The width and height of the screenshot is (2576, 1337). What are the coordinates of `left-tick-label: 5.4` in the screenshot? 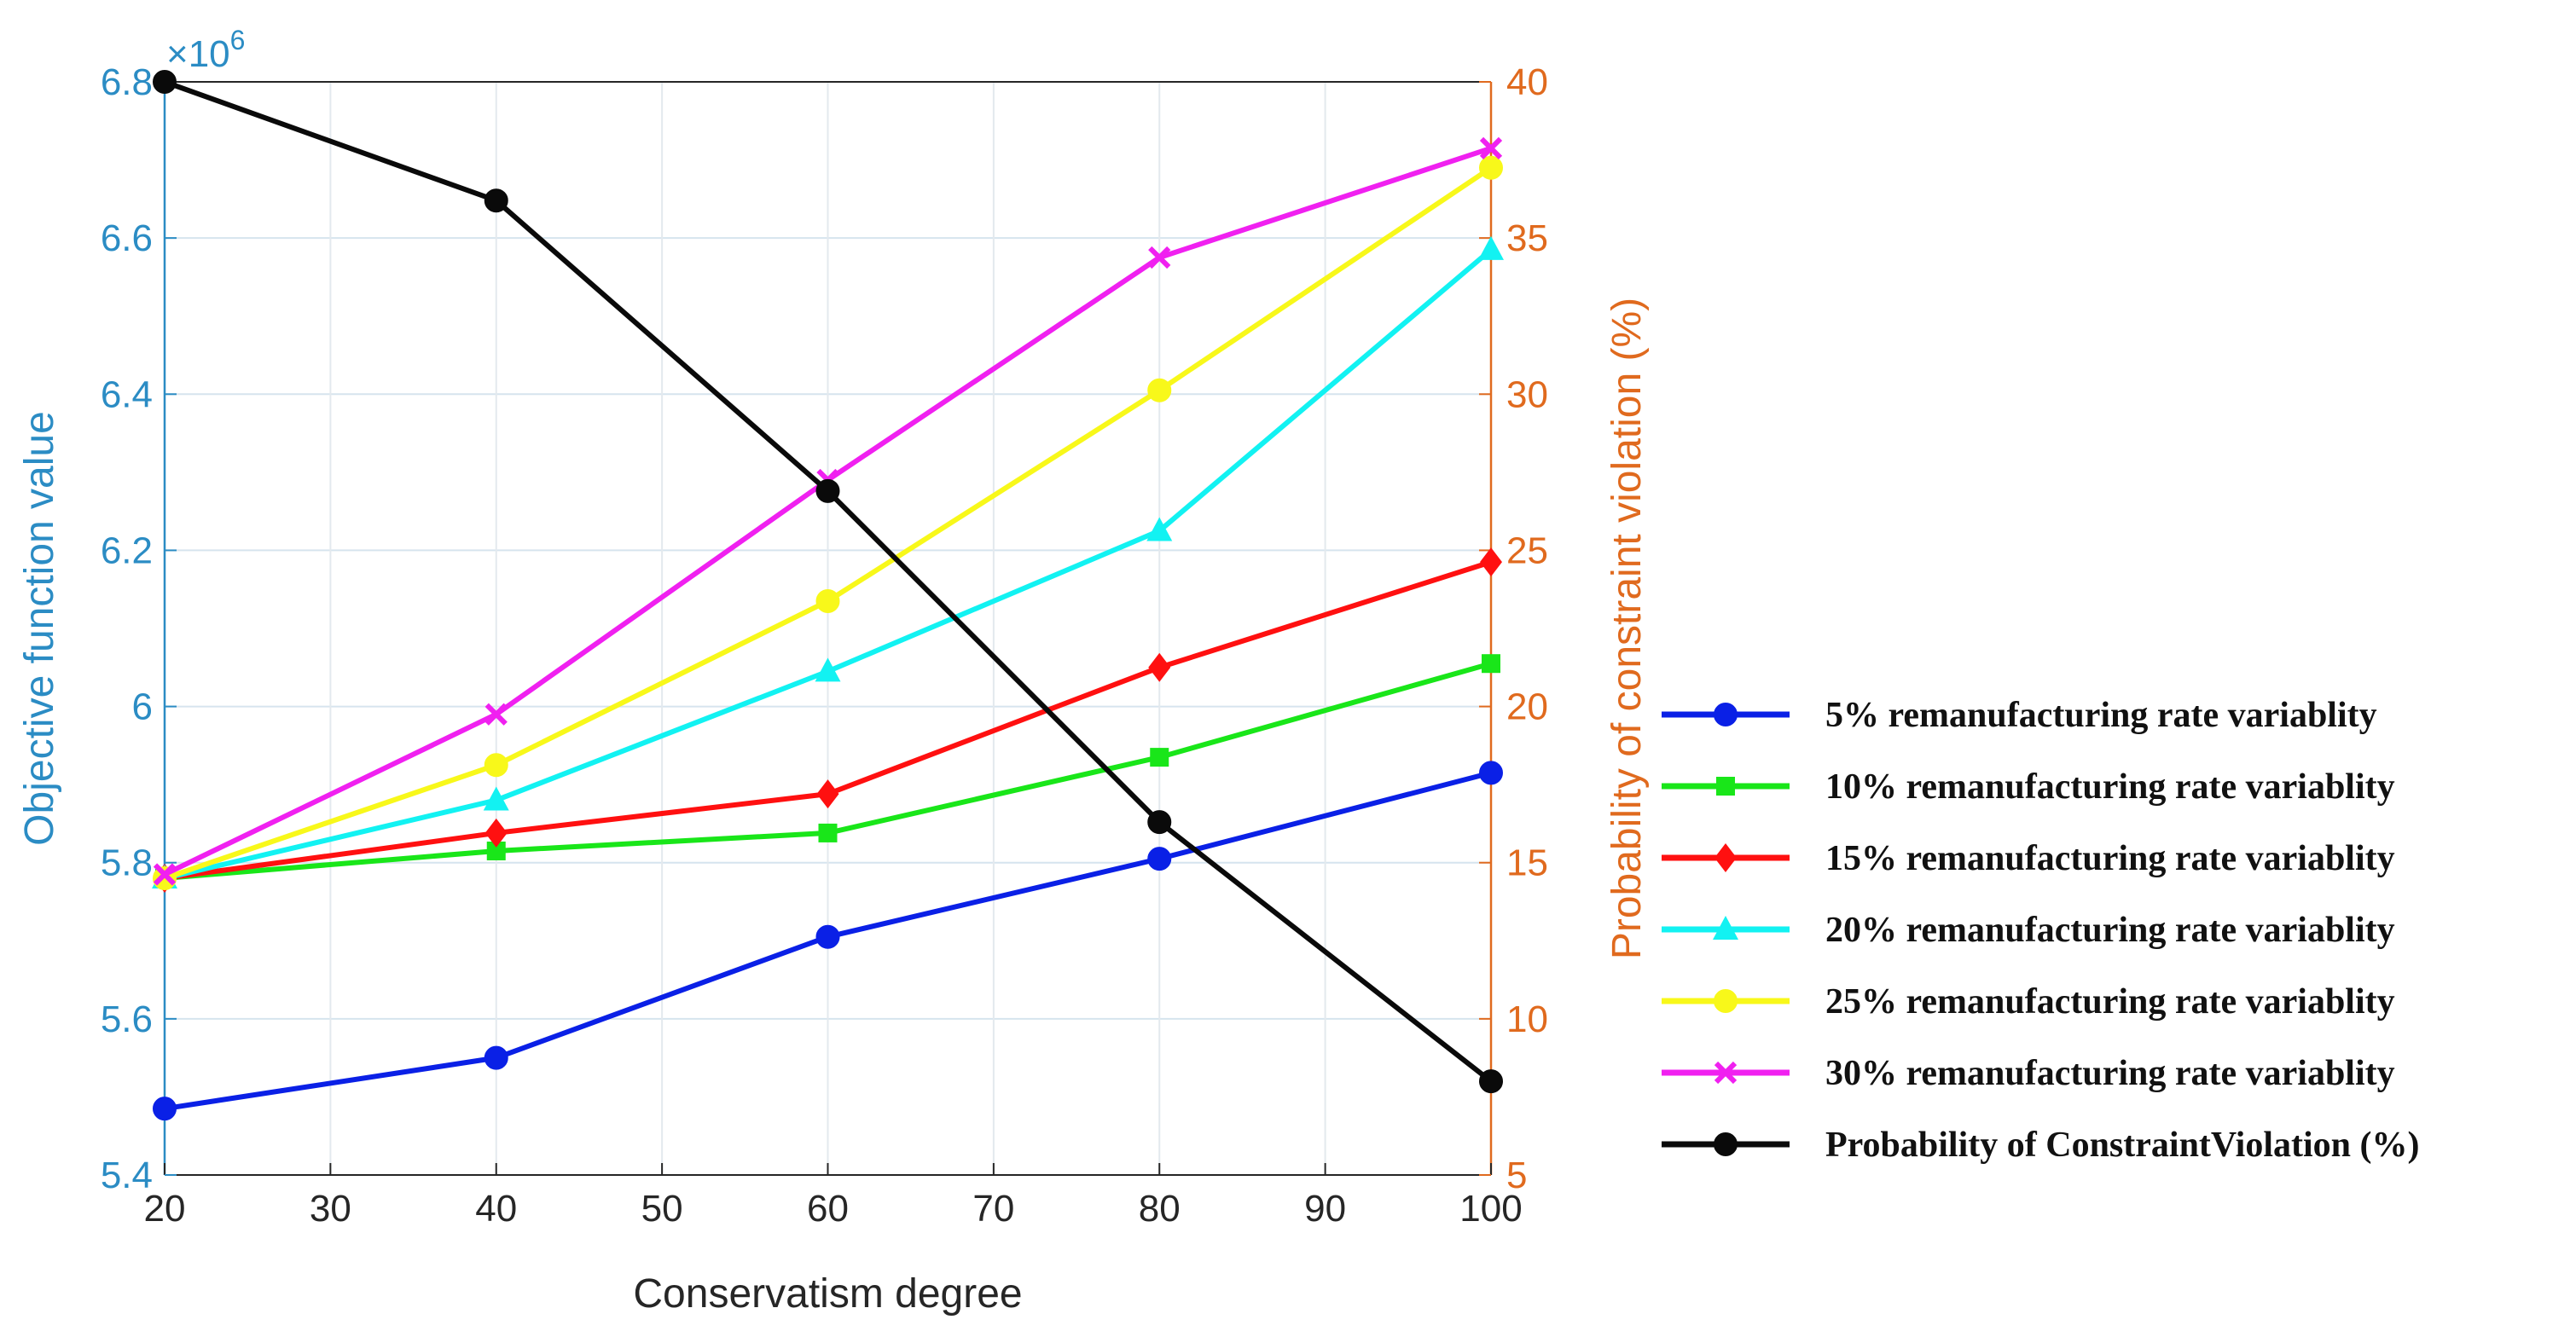 It's located at (127, 1175).